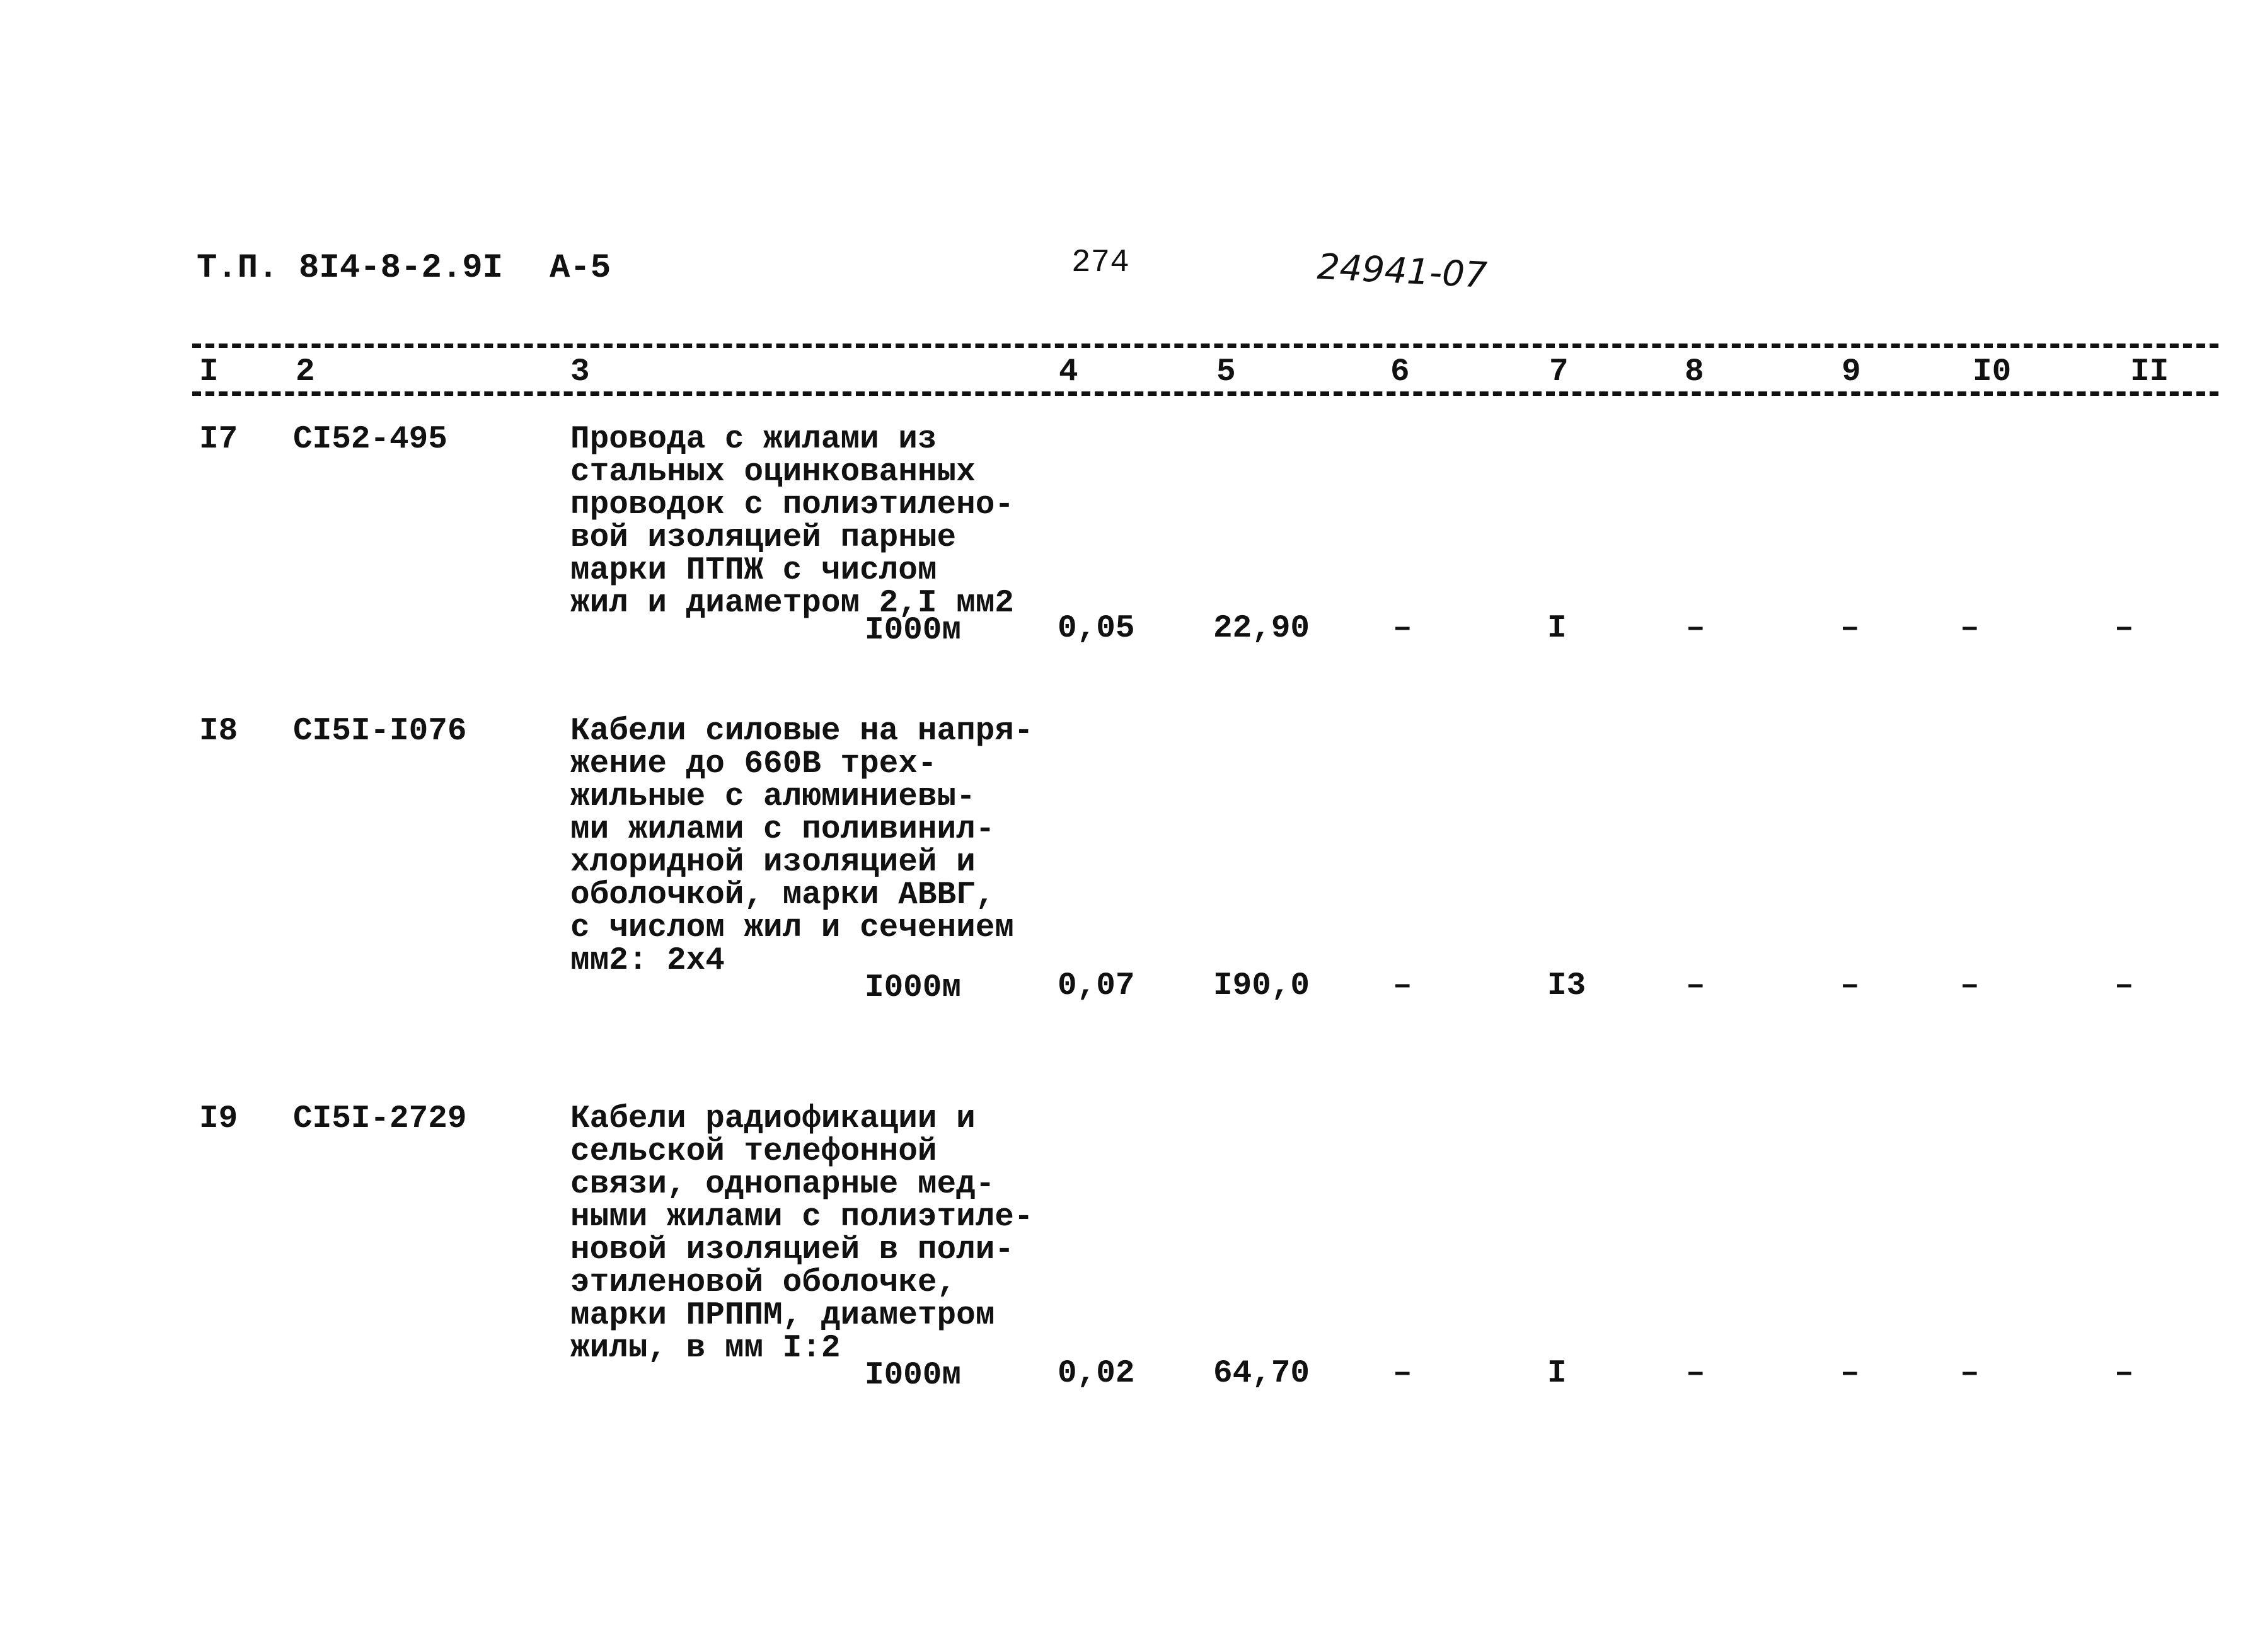 Image resolution: width=2255 pixels, height=1652 pixels. What do you see at coordinates (380, 731) in the screenshot?
I see `price-code: CI5I-I076` at bounding box center [380, 731].